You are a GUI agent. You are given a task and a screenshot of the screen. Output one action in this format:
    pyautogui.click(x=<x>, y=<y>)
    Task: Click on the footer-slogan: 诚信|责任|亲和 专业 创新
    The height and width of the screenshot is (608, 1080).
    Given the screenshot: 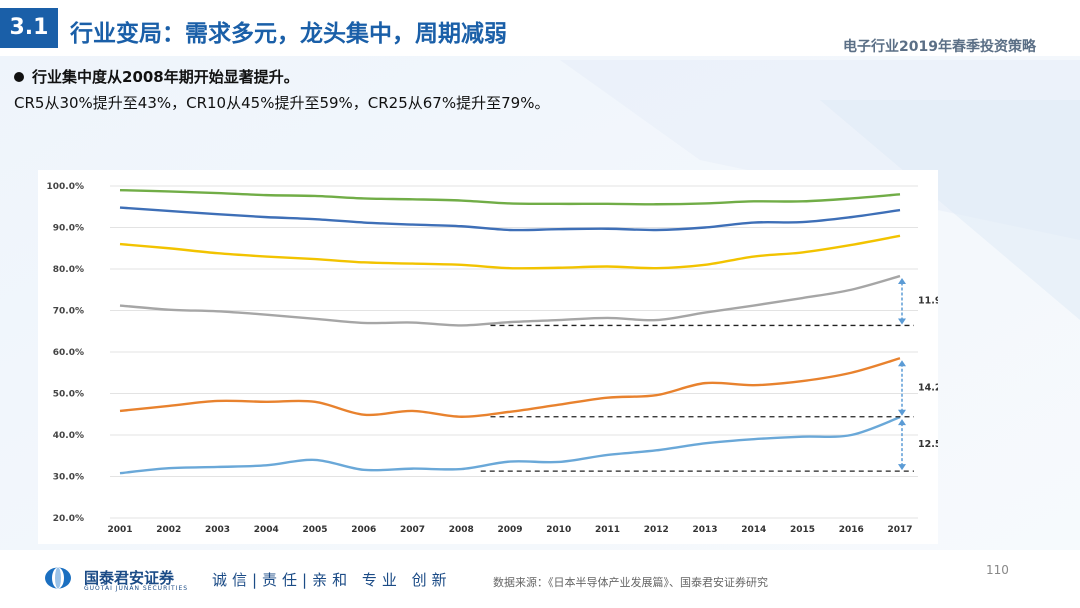 What is the action you would take?
    pyautogui.click(x=332, y=580)
    